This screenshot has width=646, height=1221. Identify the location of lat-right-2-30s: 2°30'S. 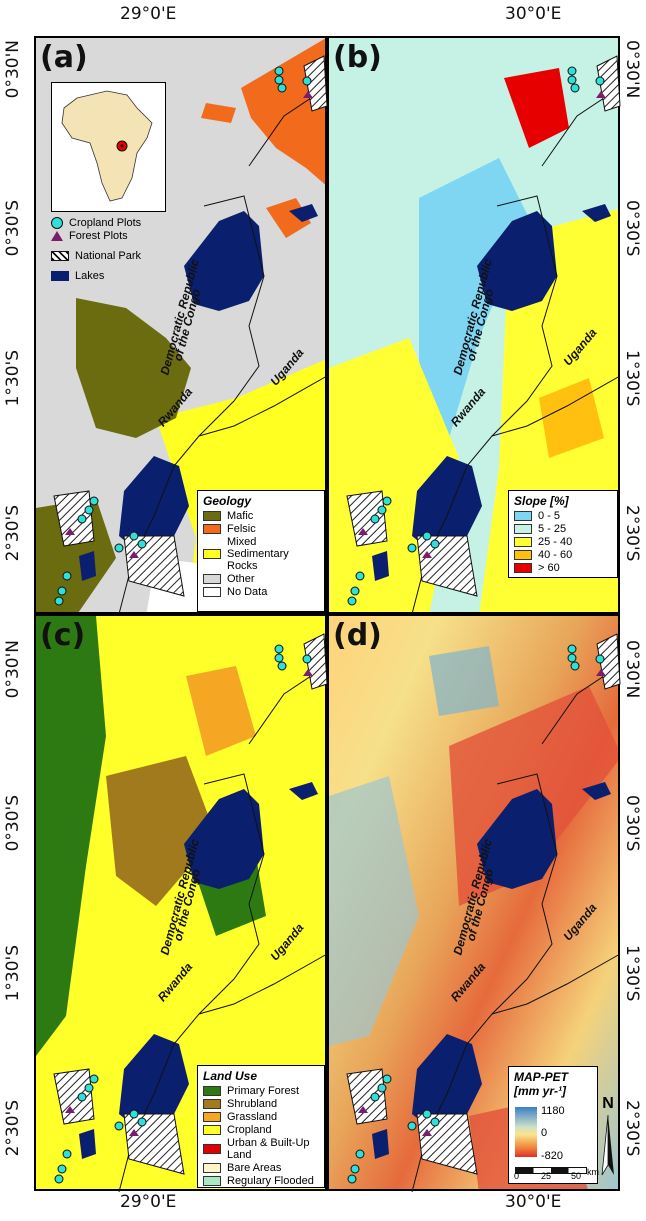
(632, 533).